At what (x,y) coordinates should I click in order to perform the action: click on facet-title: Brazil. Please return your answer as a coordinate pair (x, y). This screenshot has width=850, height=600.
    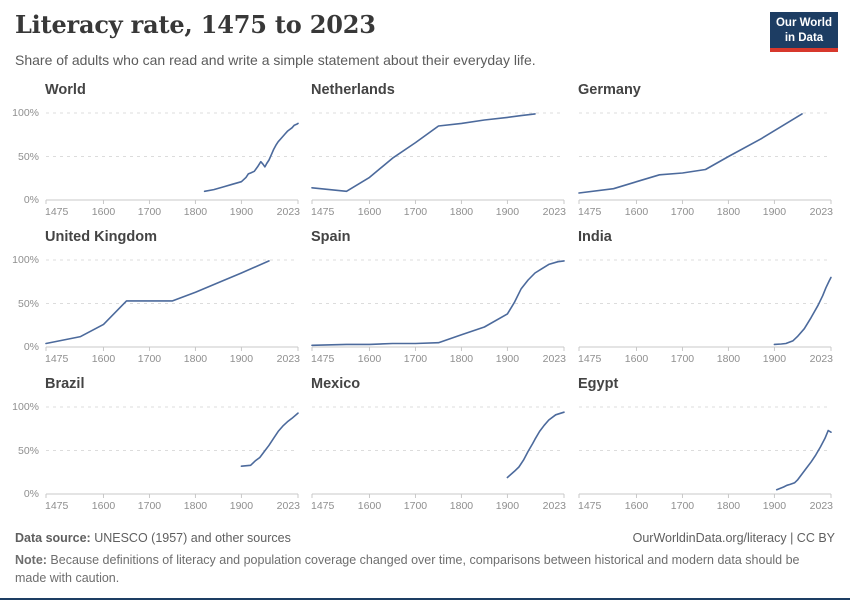
    Looking at the image, I should click on (65, 384).